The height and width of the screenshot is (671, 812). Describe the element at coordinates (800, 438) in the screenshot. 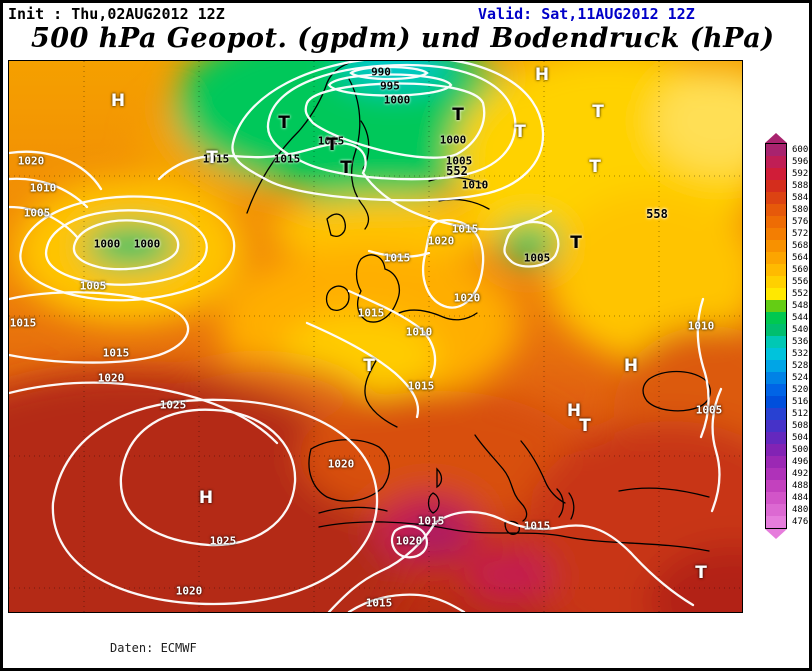

I see `legend-value: 504` at that location.